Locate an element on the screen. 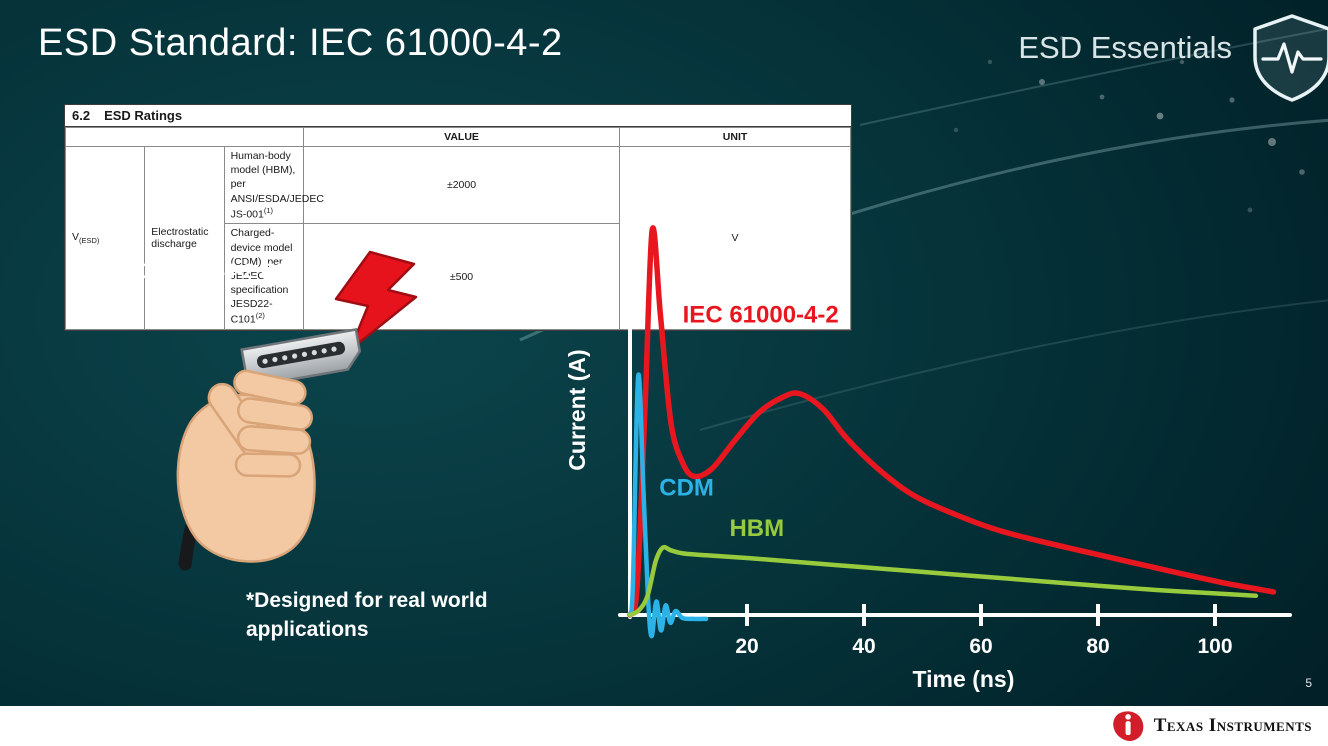 The image size is (1328, 746). ratings-table-heading: 6.2 ESD Ratings is located at coordinates (458, 116).